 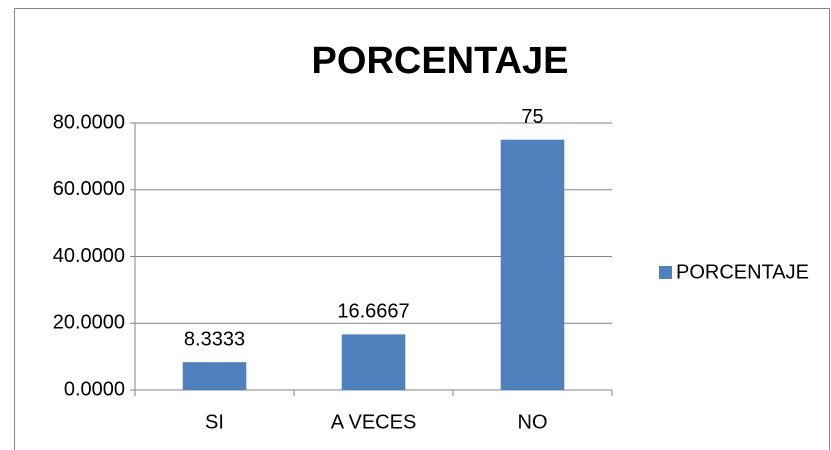 I want to click on x-tick-label: SI, so click(x=214, y=422).